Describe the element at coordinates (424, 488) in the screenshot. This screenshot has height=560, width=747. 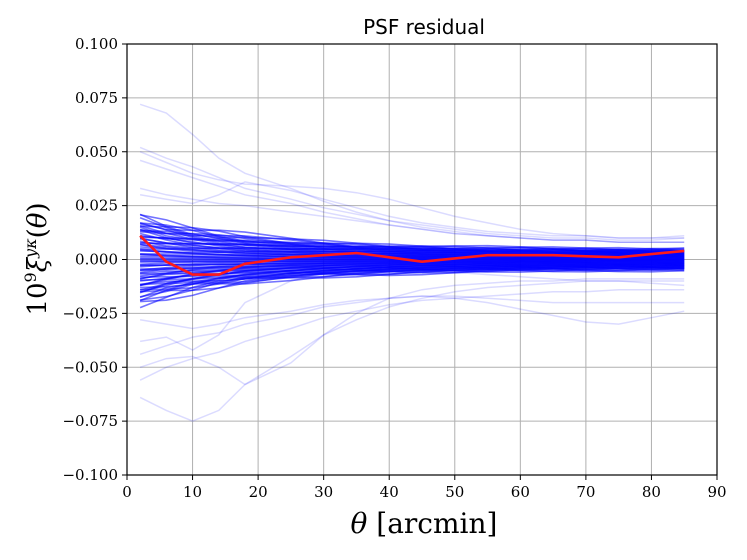
I see `x-ticks: 0 10 20 30 40 50 60 70 80 90` at that location.